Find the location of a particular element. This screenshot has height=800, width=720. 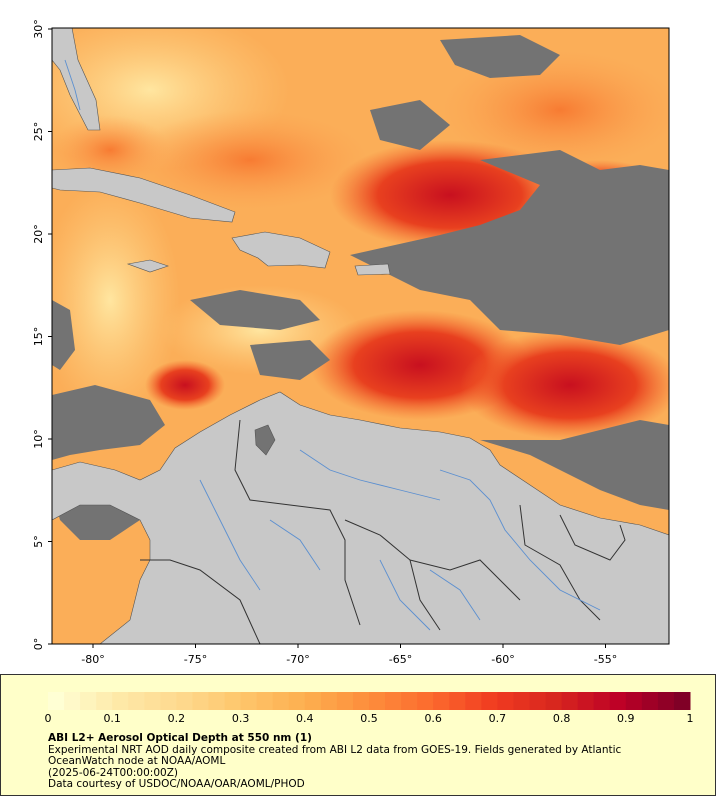

legend-description-line-2: OceanWatch node at NOAA/AOML is located at coordinates (137, 761).